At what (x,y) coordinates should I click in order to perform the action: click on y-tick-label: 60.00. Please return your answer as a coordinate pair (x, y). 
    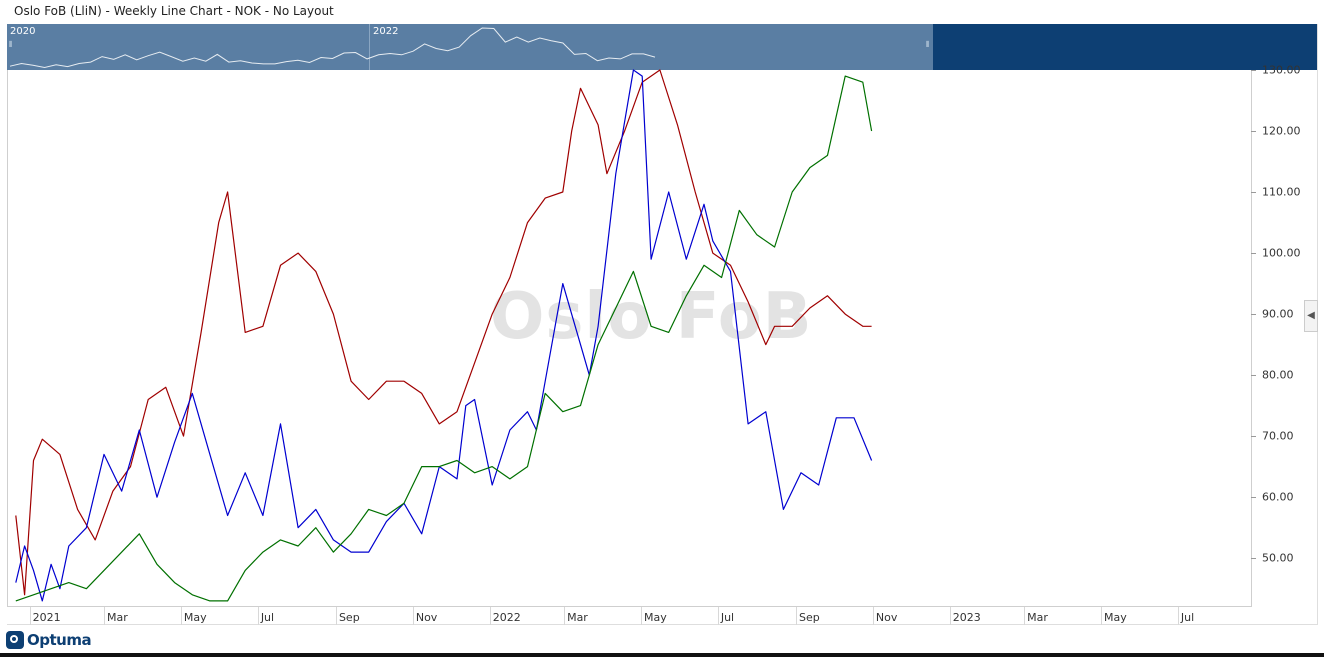
    Looking at the image, I should click on (1278, 497).